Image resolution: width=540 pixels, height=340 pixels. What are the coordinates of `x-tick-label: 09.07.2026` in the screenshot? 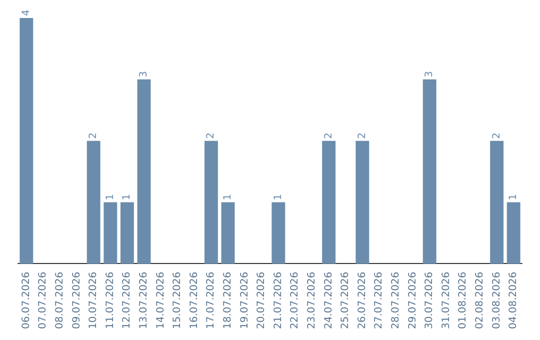 It's located at (76, 301).